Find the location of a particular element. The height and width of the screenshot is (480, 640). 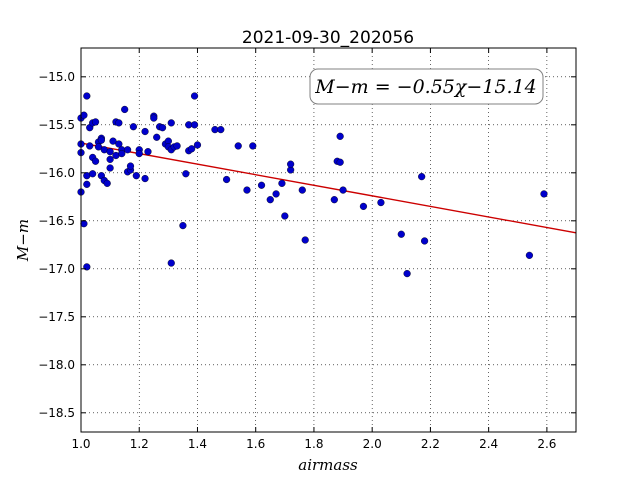

x-tick-label: 2.2 is located at coordinates (430, 444).